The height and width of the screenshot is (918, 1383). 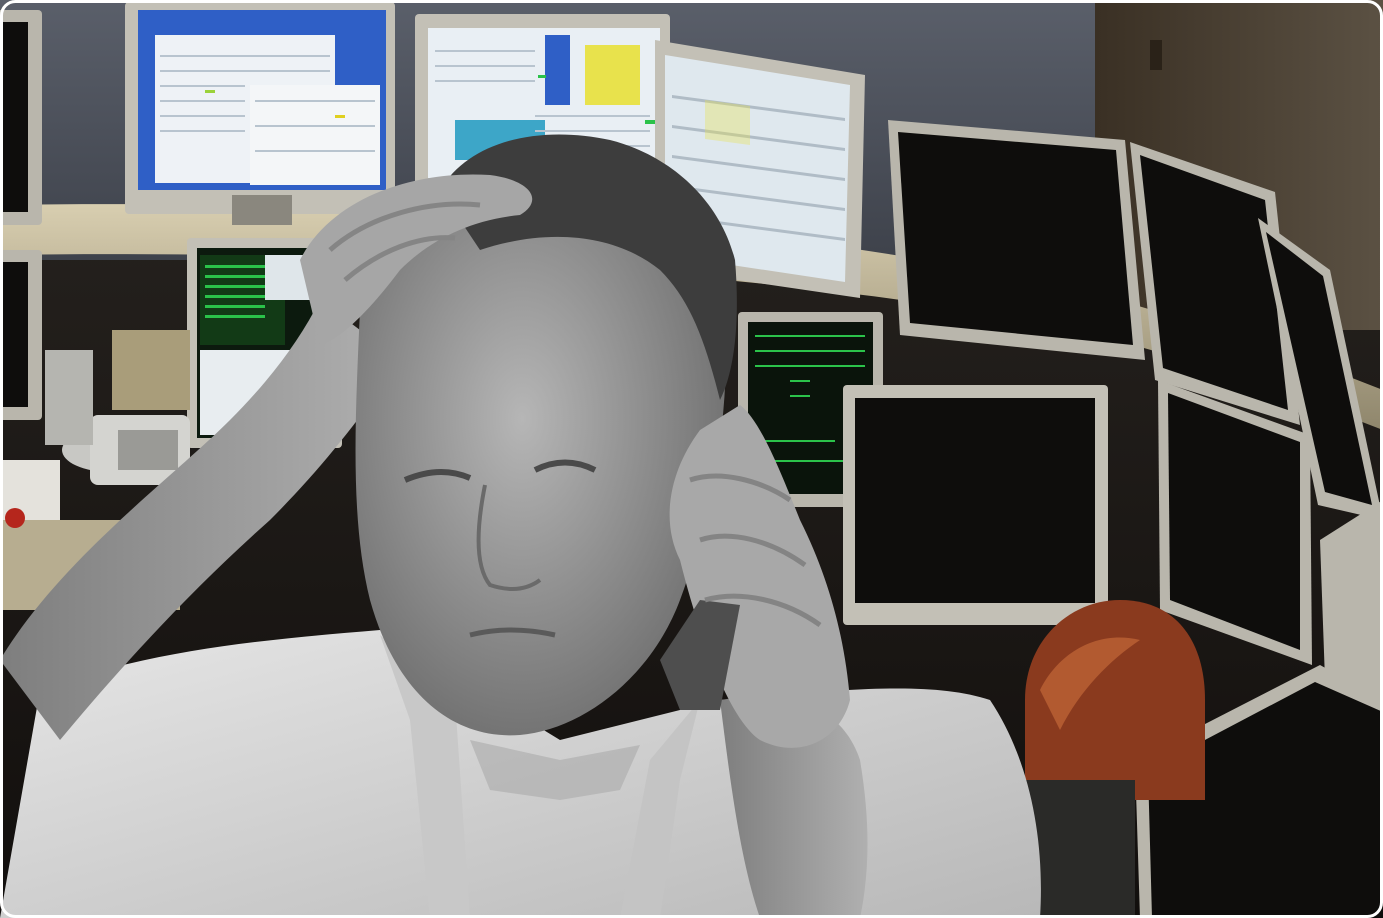 I want to click on left-eye, so click(x=437, y=475).